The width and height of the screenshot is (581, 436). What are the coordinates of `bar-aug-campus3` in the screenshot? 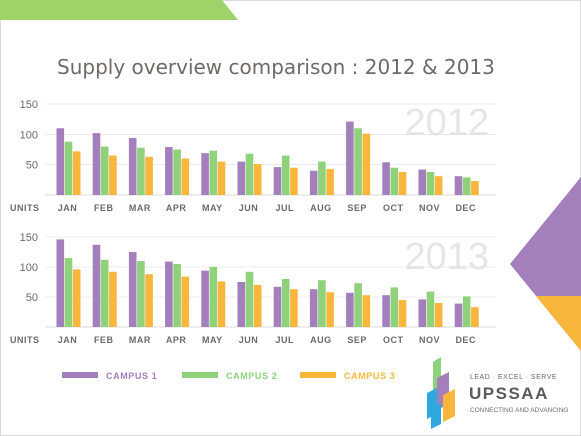 It's located at (330, 181).